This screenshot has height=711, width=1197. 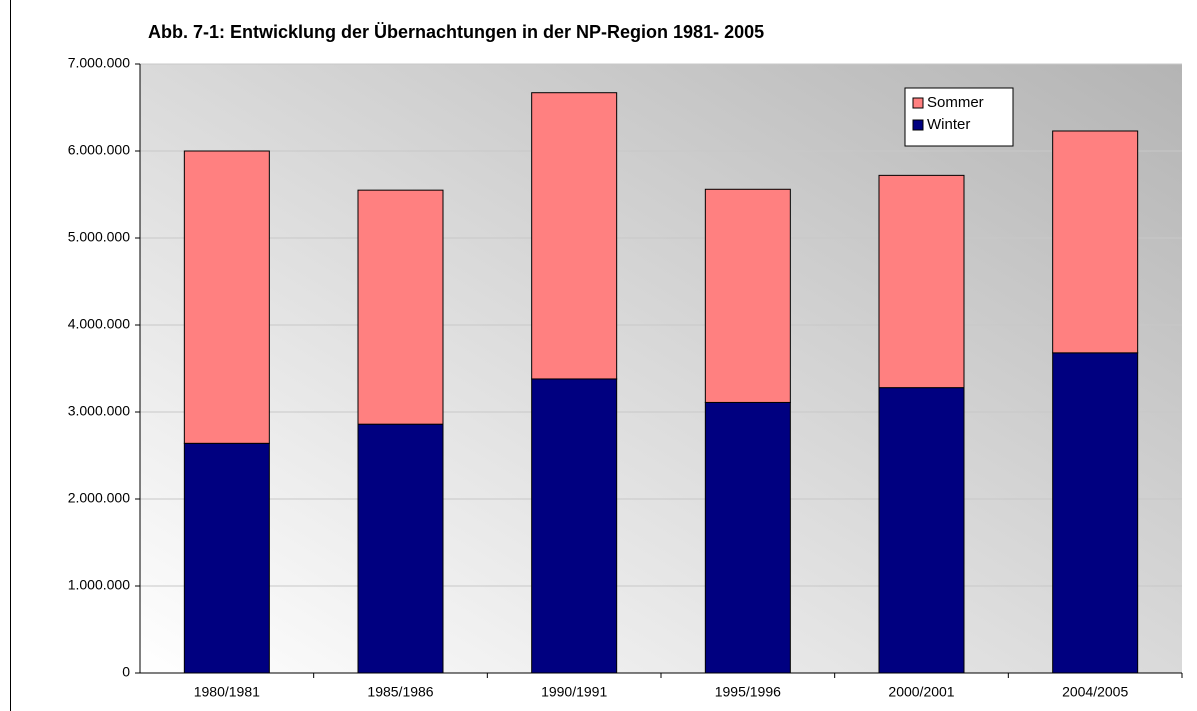 I want to click on y-tick-label: 6.000.000, so click(x=99, y=150).